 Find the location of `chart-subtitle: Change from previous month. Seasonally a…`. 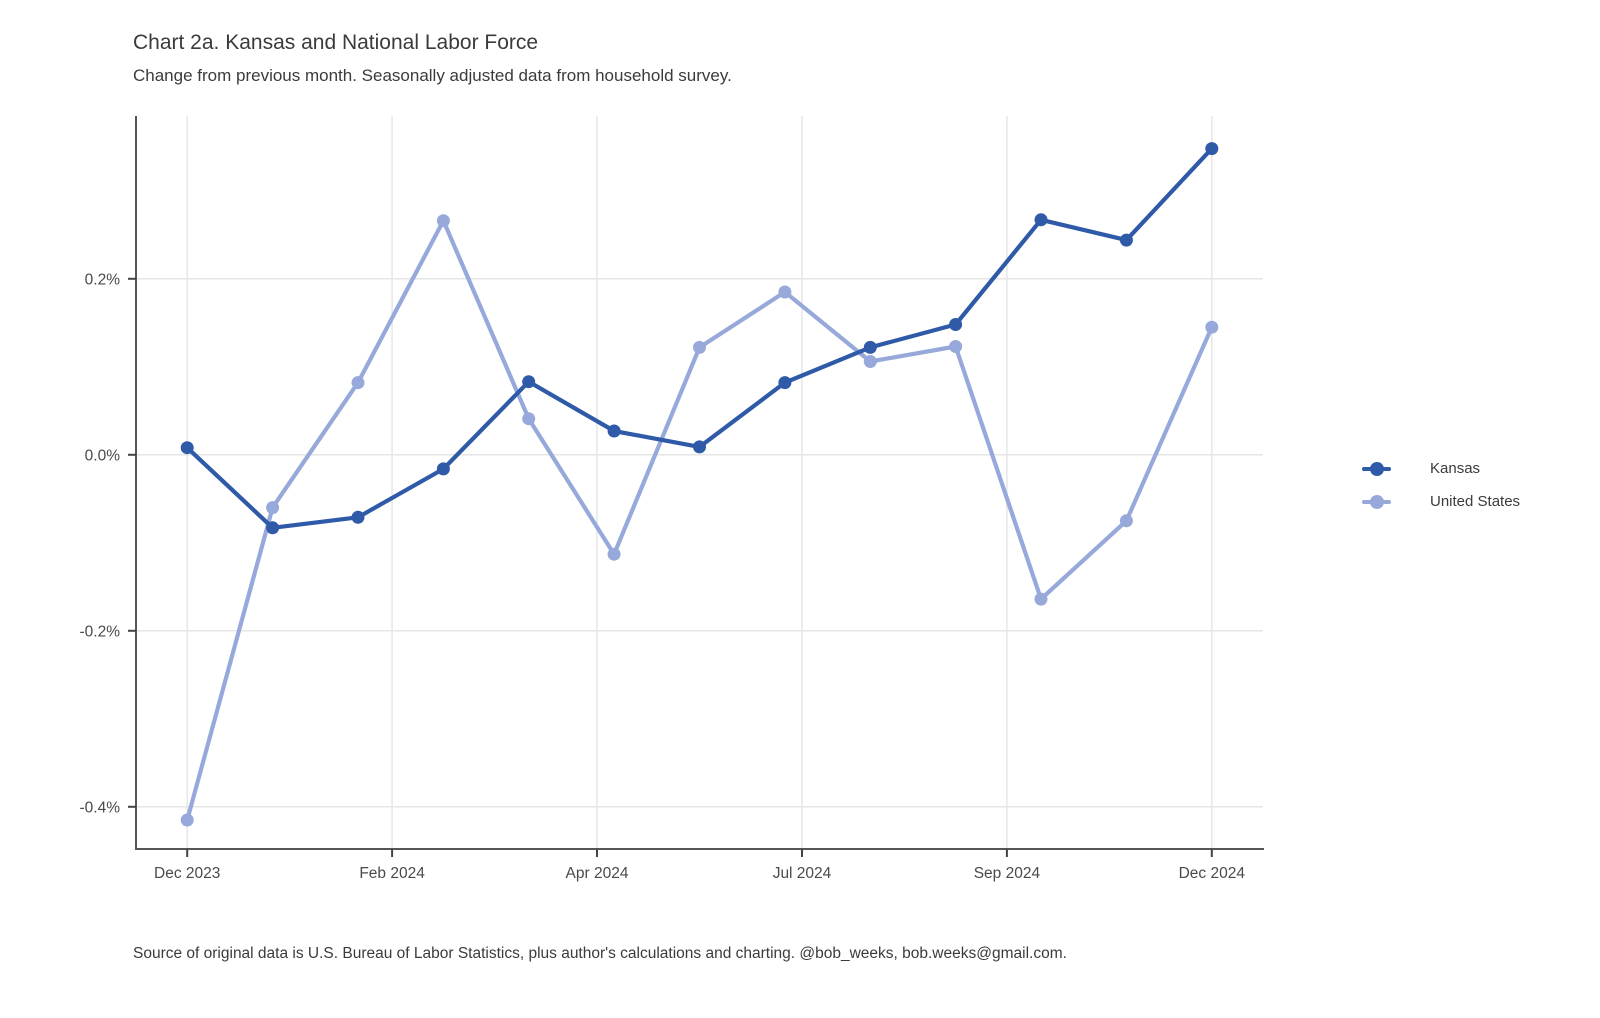

chart-subtitle: Change from previous month. Seasonally a… is located at coordinates (432, 75).